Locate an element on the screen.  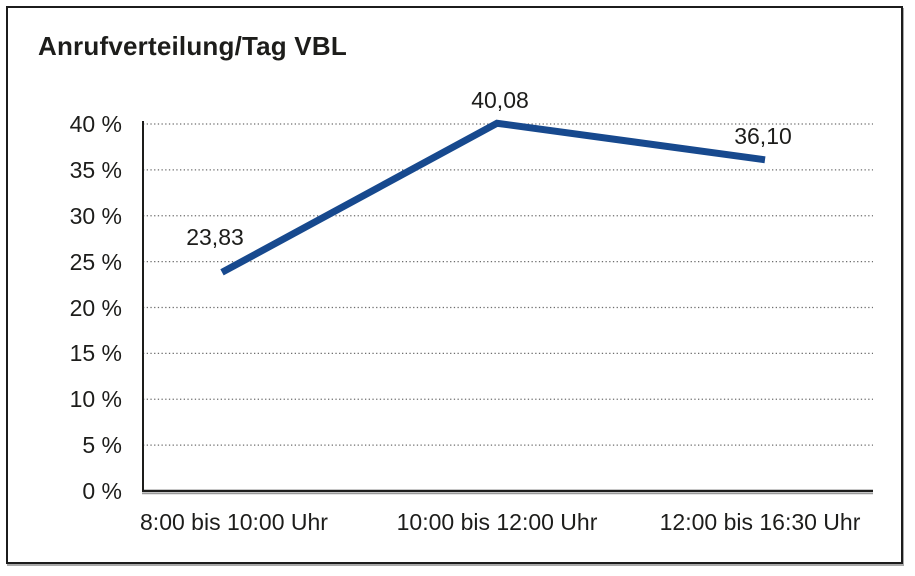
y-tick-label: 25 % is located at coordinates (95, 261).